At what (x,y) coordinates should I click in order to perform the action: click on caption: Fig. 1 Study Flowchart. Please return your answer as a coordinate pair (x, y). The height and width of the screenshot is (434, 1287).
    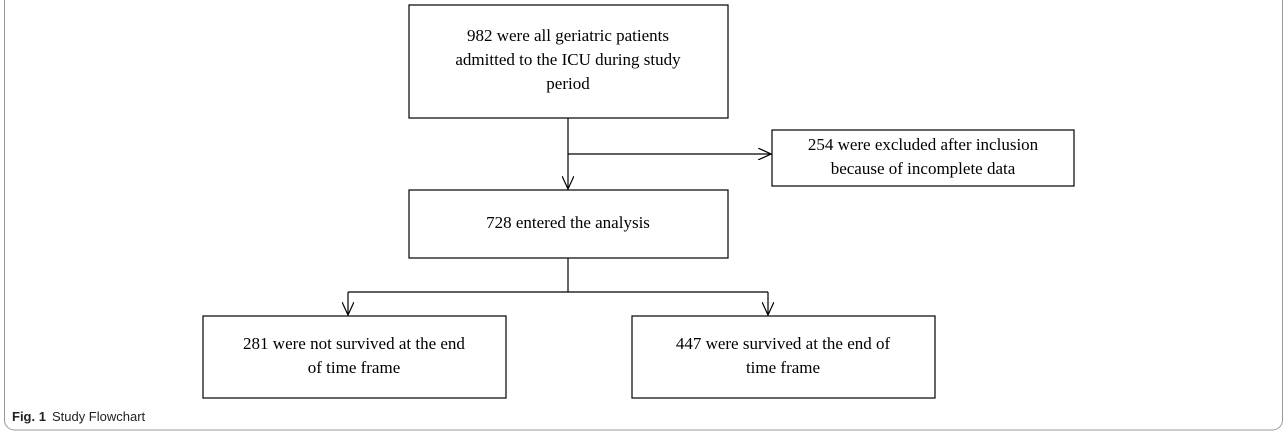
    Looking at the image, I should click on (79, 416).